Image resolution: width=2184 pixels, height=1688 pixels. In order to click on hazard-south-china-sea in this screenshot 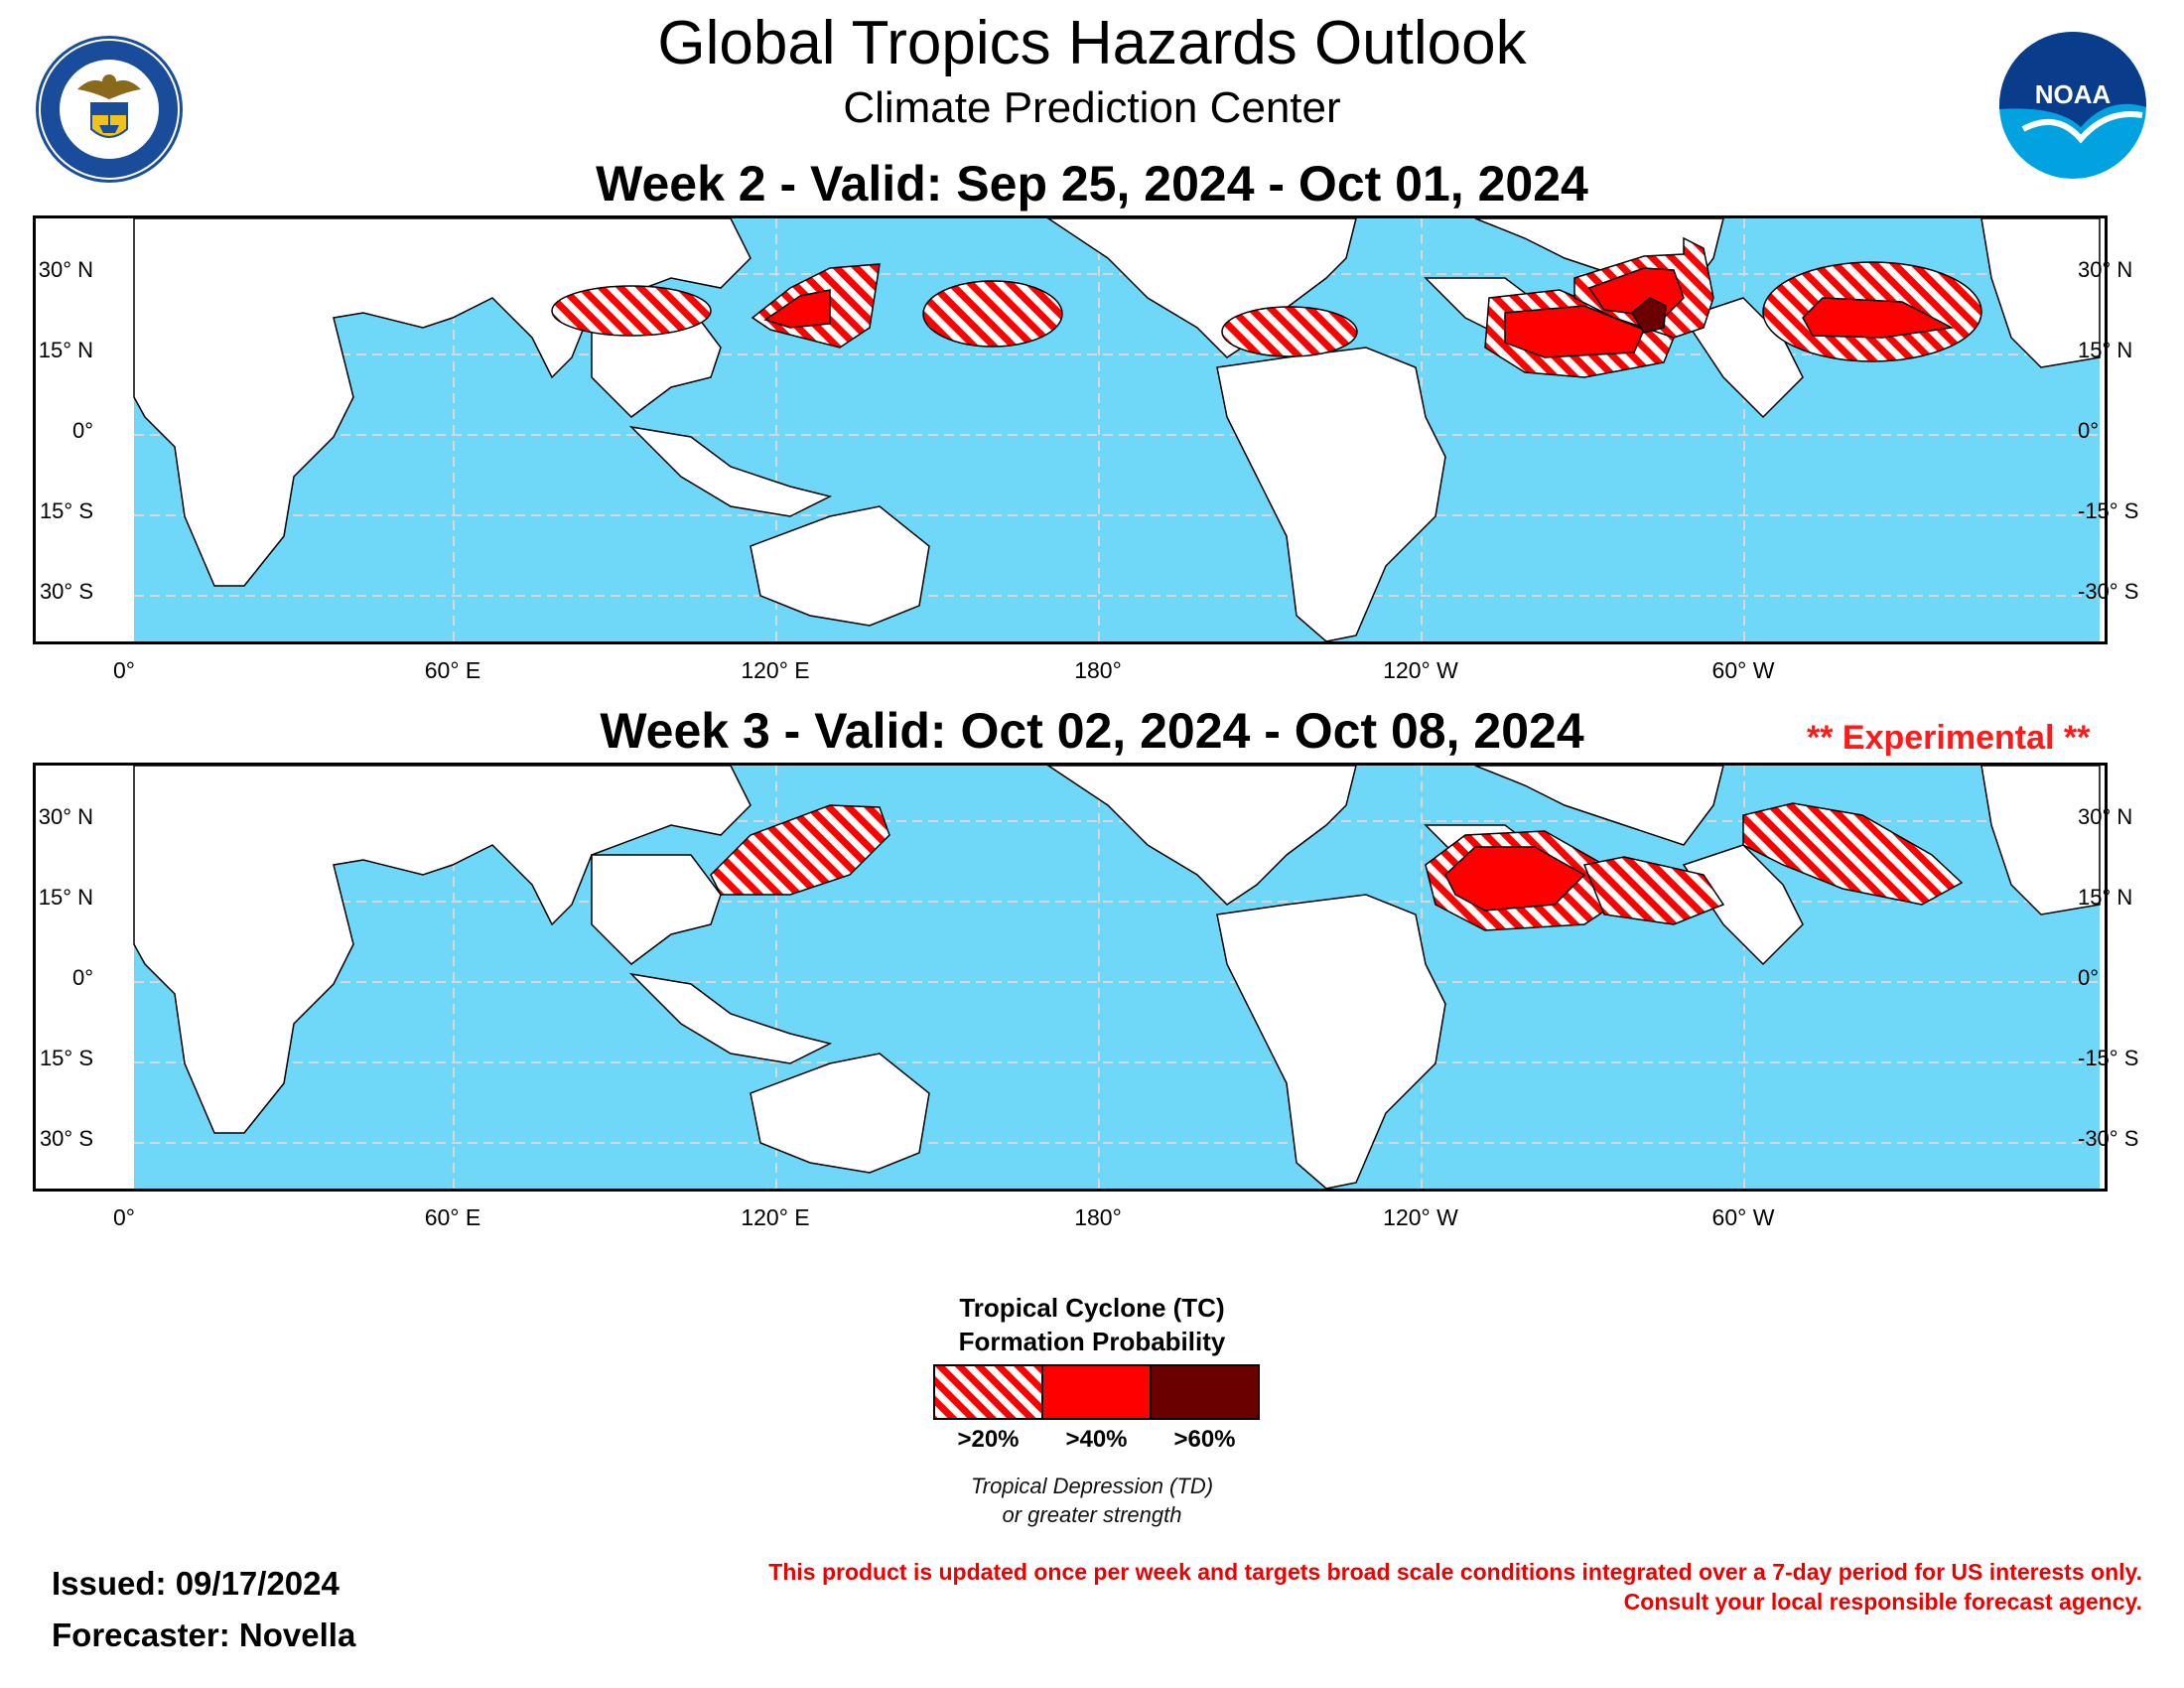, I will do `click(800, 850)`.